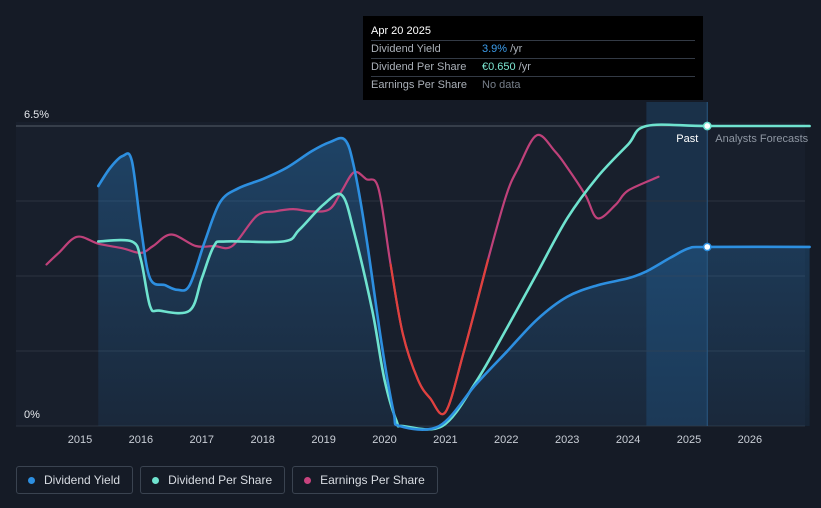 This screenshot has height=508, width=821. I want to click on x-tick-label: 2015, so click(80, 440).